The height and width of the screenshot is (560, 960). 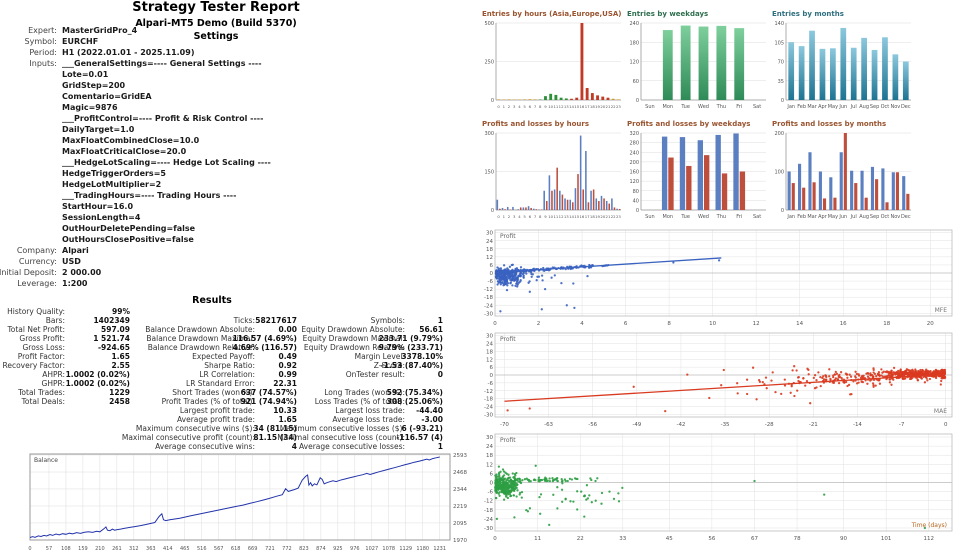 I want to click on svg-text: 280, so click(x=634, y=144).